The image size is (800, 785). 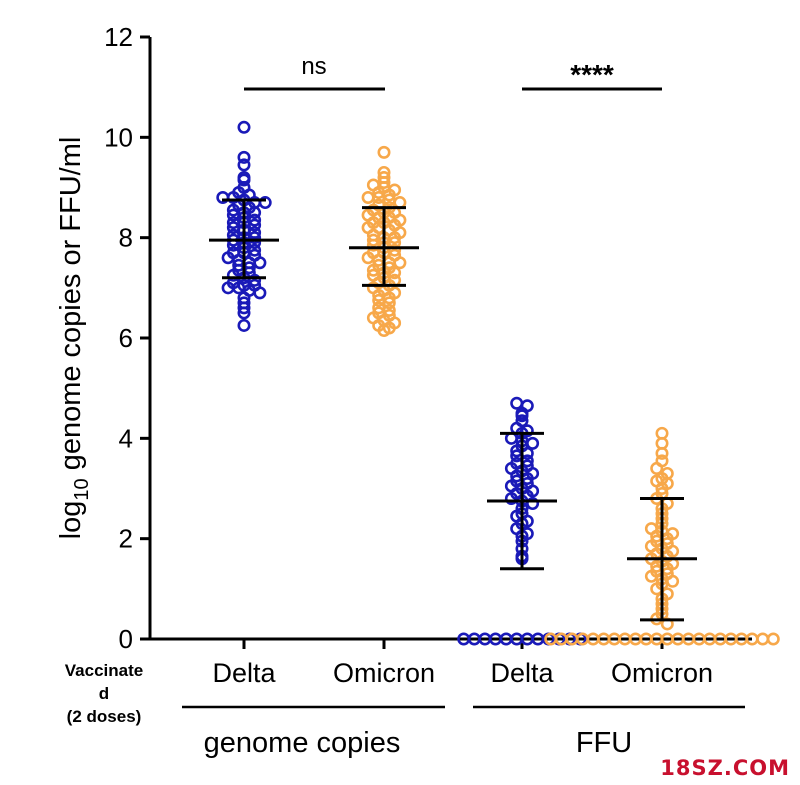 I want to click on y-tick-label: 0, so click(x=126, y=639).